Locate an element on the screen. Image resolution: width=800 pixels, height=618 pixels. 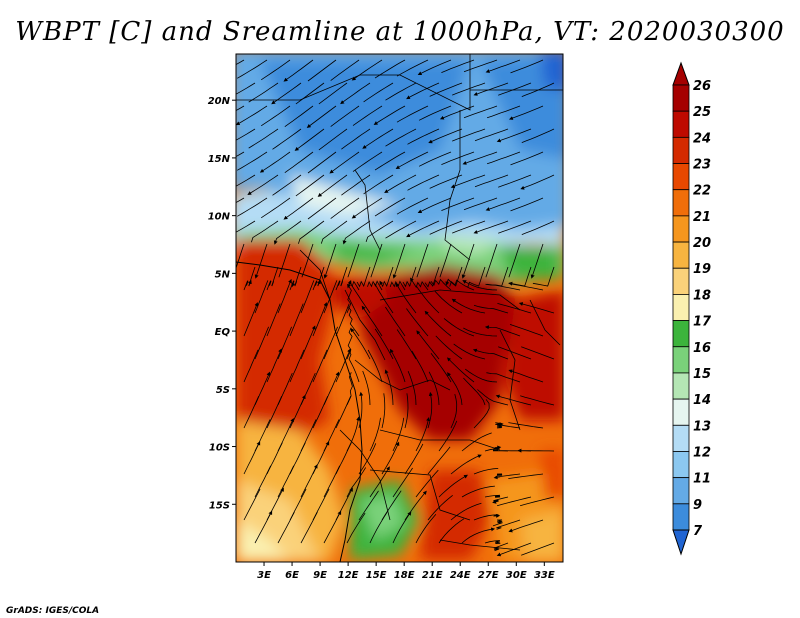
lon-tick-label: 18E is located at coordinates (404, 575).